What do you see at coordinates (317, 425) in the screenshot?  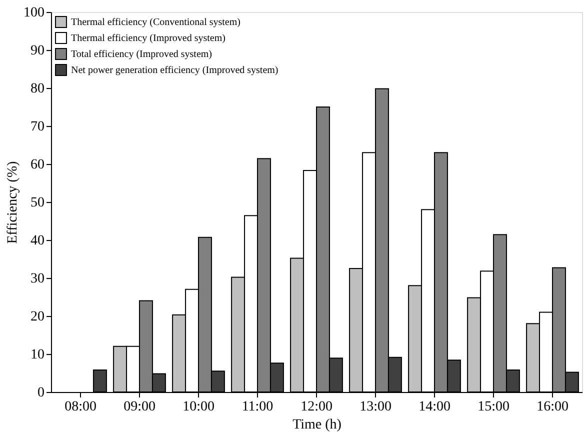 I see `x-axis-title: Time (h)` at bounding box center [317, 425].